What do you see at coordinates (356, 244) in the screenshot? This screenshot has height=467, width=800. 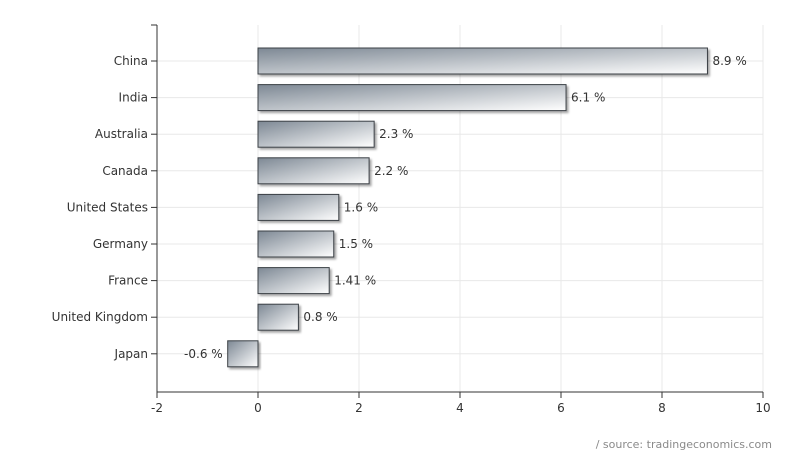 I see `data-label: 1.5 %` at bounding box center [356, 244].